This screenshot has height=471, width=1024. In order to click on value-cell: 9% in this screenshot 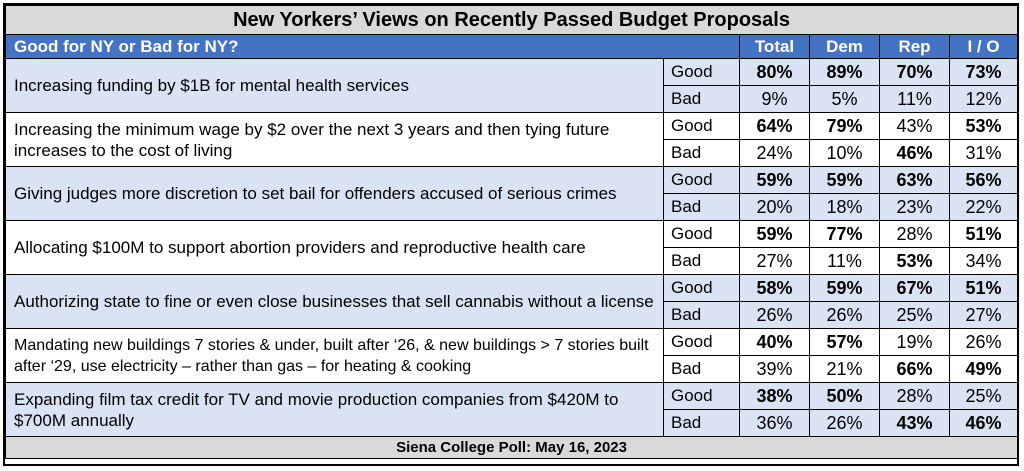, I will do `click(774, 99)`.